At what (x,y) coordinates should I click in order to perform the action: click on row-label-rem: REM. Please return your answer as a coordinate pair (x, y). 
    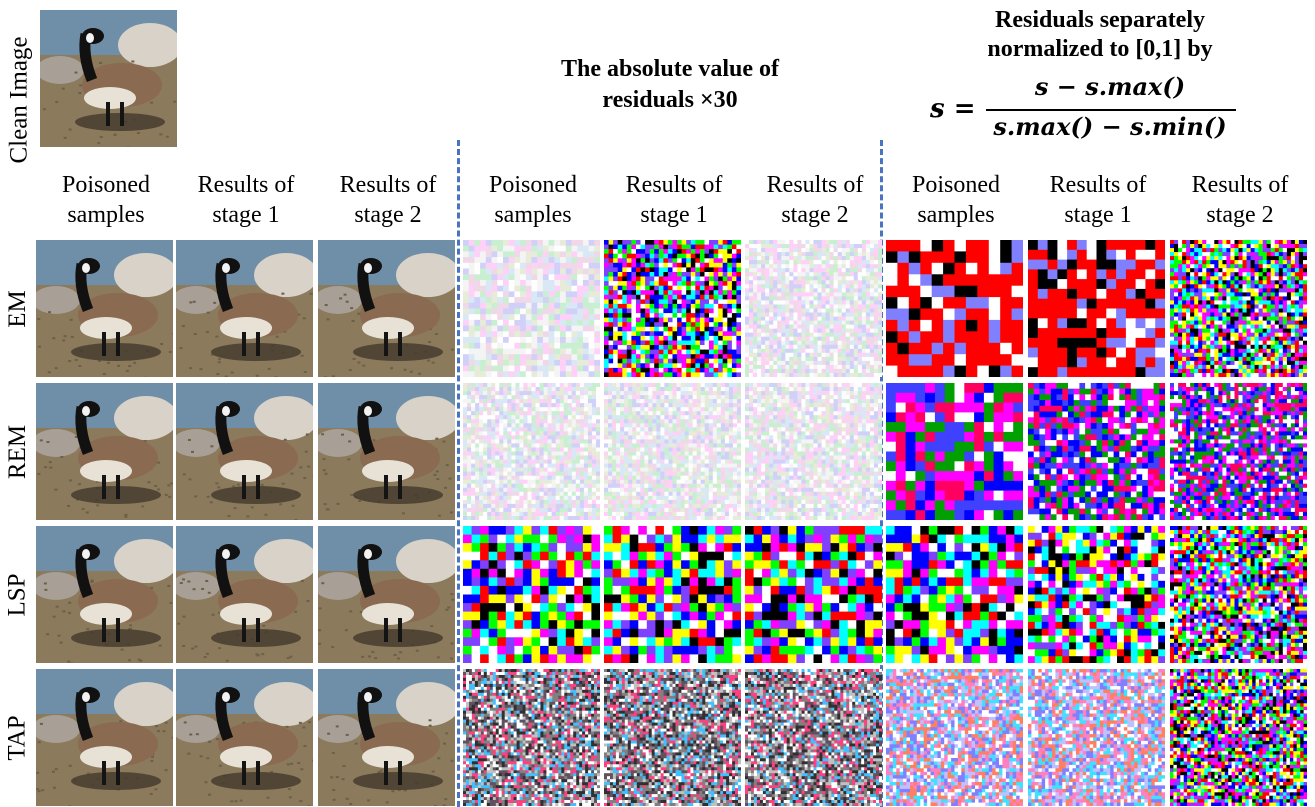
    Looking at the image, I should click on (18, 451).